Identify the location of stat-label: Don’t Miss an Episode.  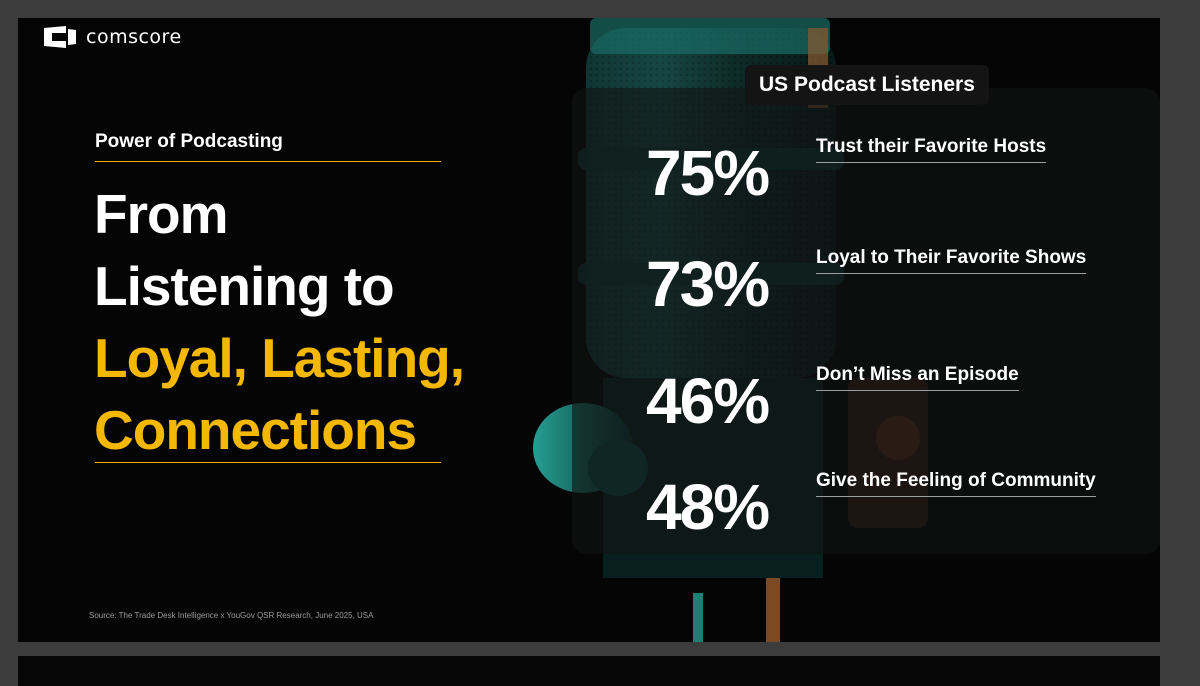
(917, 377).